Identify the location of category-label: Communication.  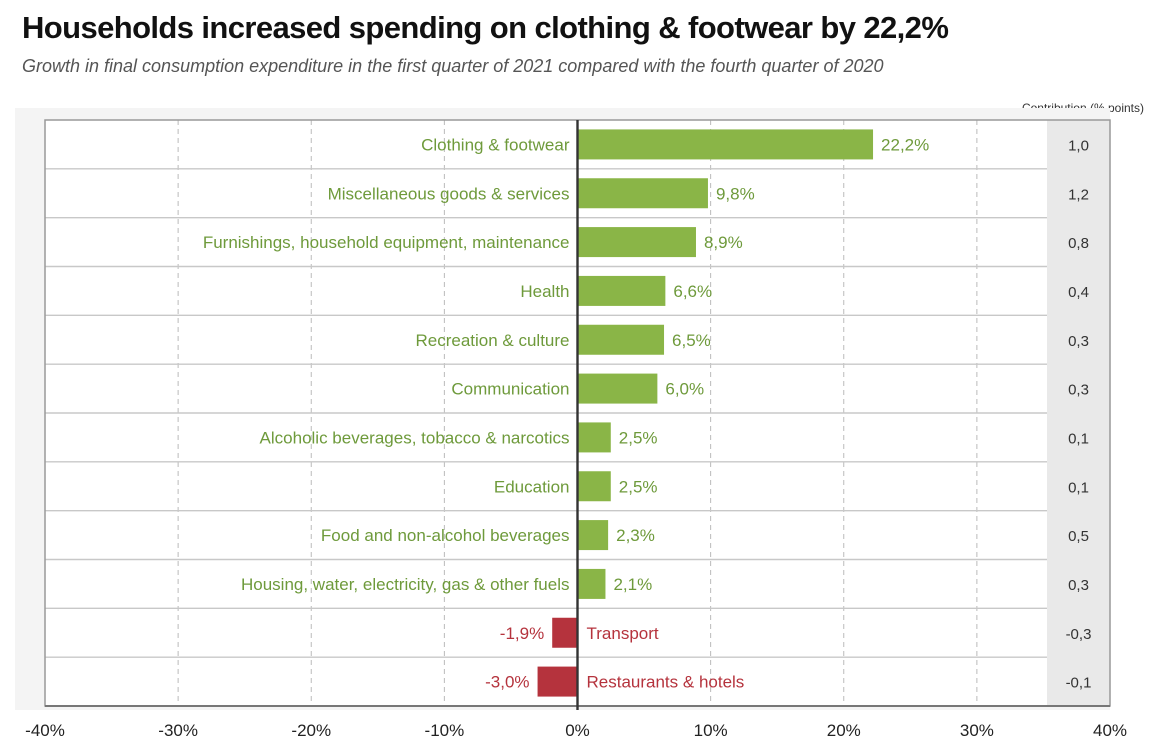
(510, 389).